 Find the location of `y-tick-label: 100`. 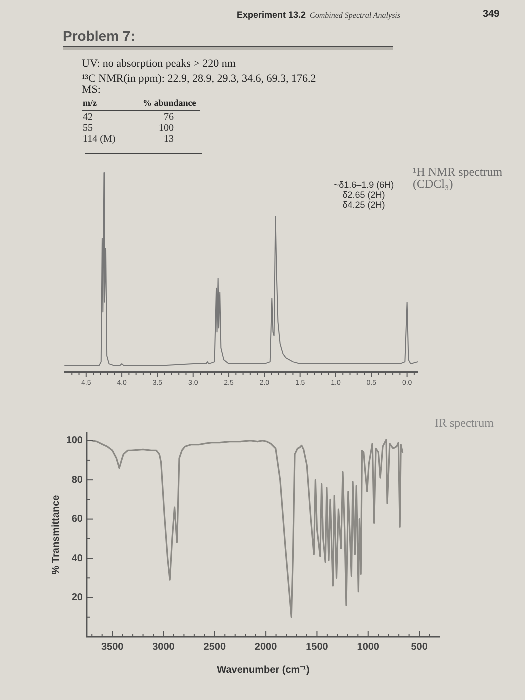

y-tick-label: 100 is located at coordinates (75, 441).